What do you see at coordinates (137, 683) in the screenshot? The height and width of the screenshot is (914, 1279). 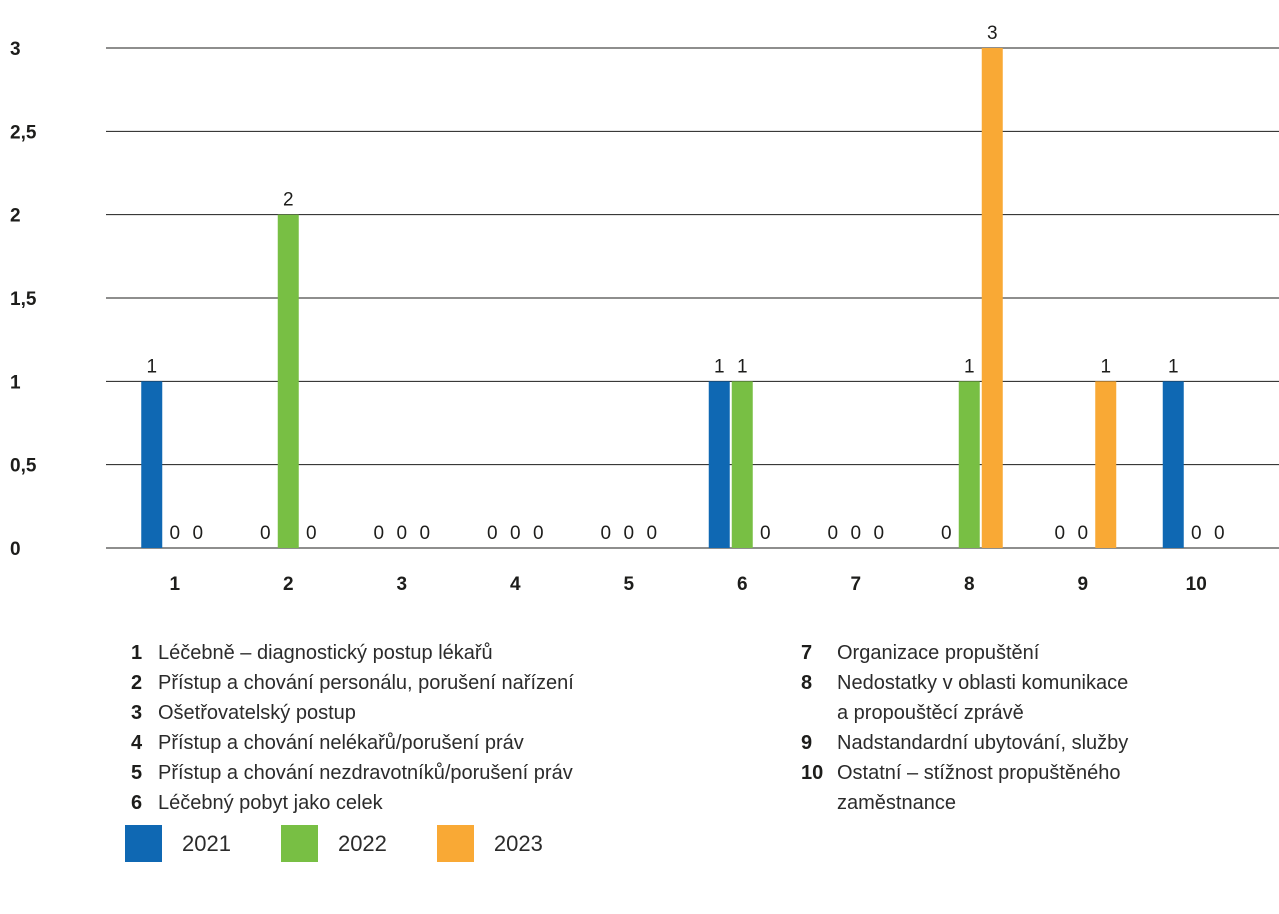 I see `category-number: 2` at bounding box center [137, 683].